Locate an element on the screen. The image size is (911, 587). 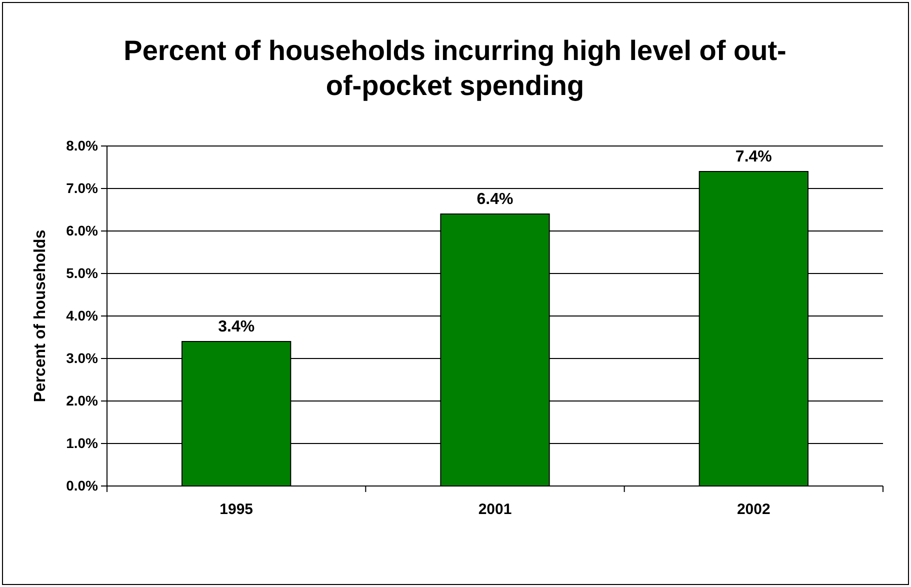
y-tick-label: 7.0% is located at coordinates (82, 188).